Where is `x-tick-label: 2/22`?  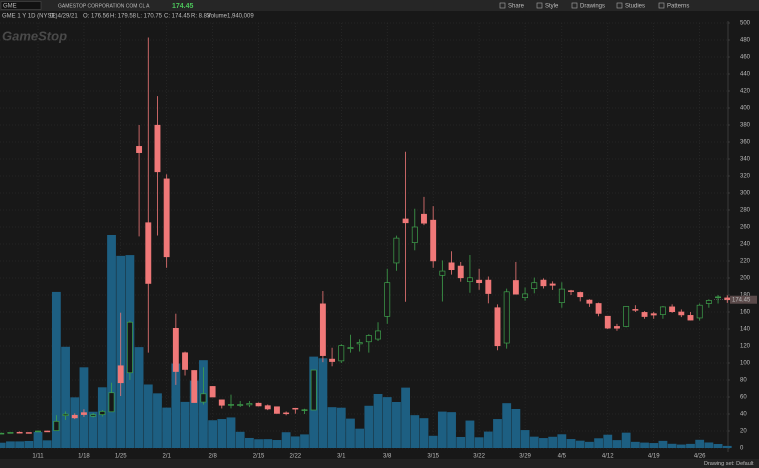
x-tick-label: 2/22 is located at coordinates (295, 457).